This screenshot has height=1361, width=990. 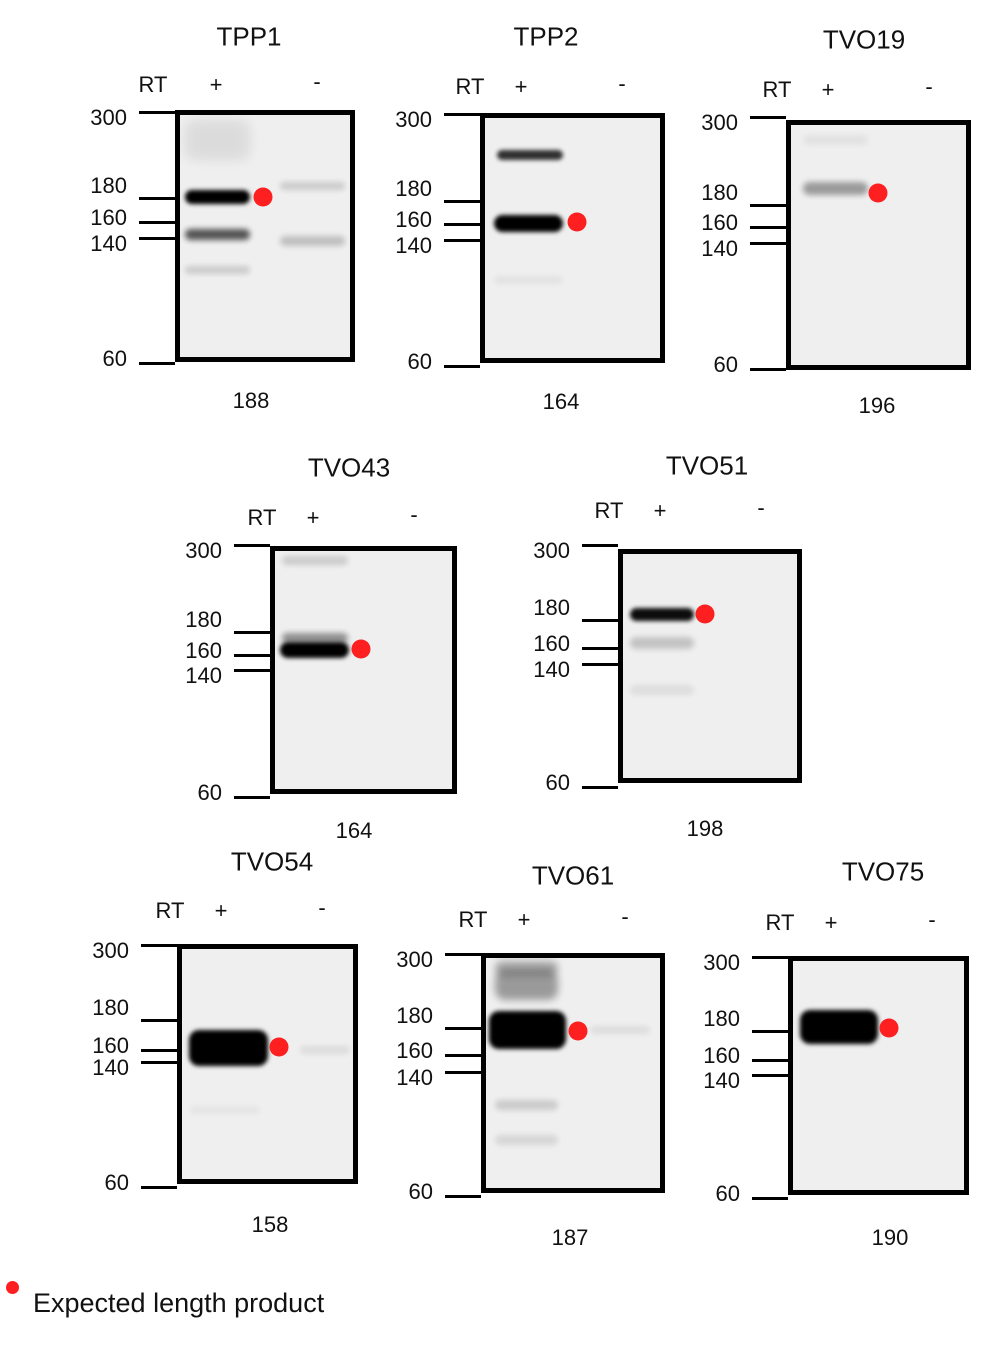 What do you see at coordinates (864, 39) in the screenshot?
I see `panel-title: TVO19` at bounding box center [864, 39].